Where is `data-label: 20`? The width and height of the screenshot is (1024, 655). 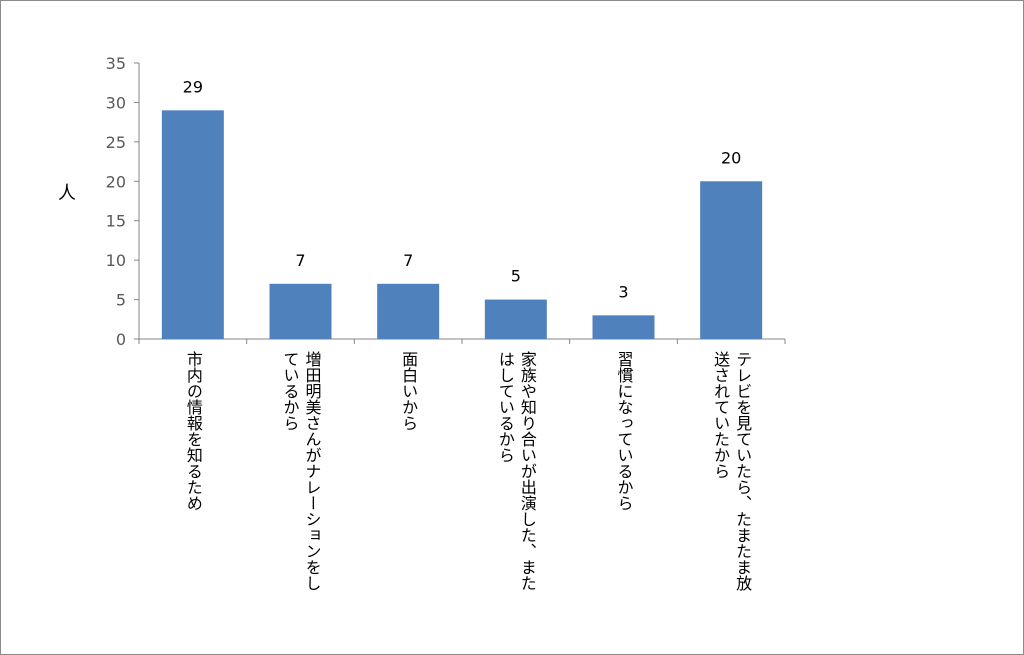 data-label: 20 is located at coordinates (731, 157).